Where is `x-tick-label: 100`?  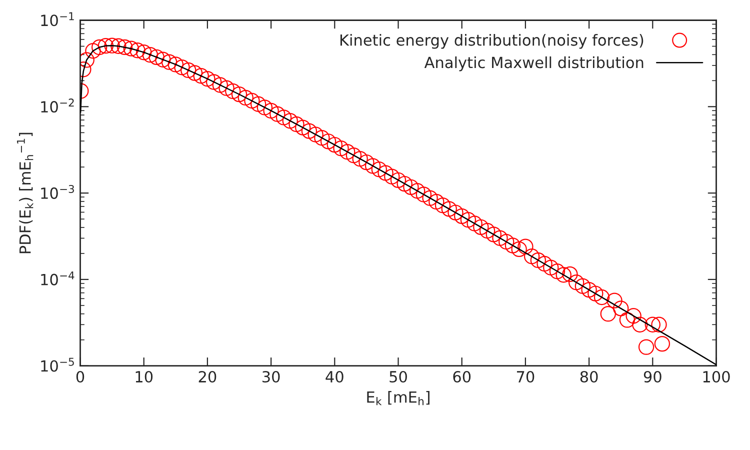
x-tick-label: 100 is located at coordinates (716, 376).